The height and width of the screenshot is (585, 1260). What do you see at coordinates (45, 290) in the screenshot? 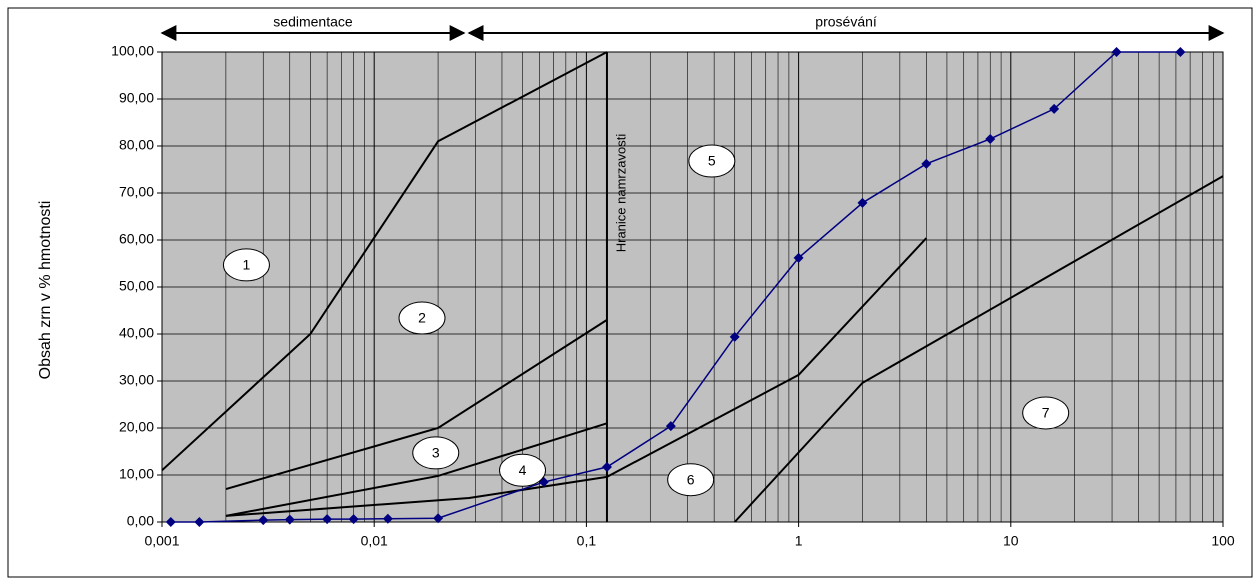
I see `y-axis-title: Obsah zrn v % hmotnosti` at bounding box center [45, 290].